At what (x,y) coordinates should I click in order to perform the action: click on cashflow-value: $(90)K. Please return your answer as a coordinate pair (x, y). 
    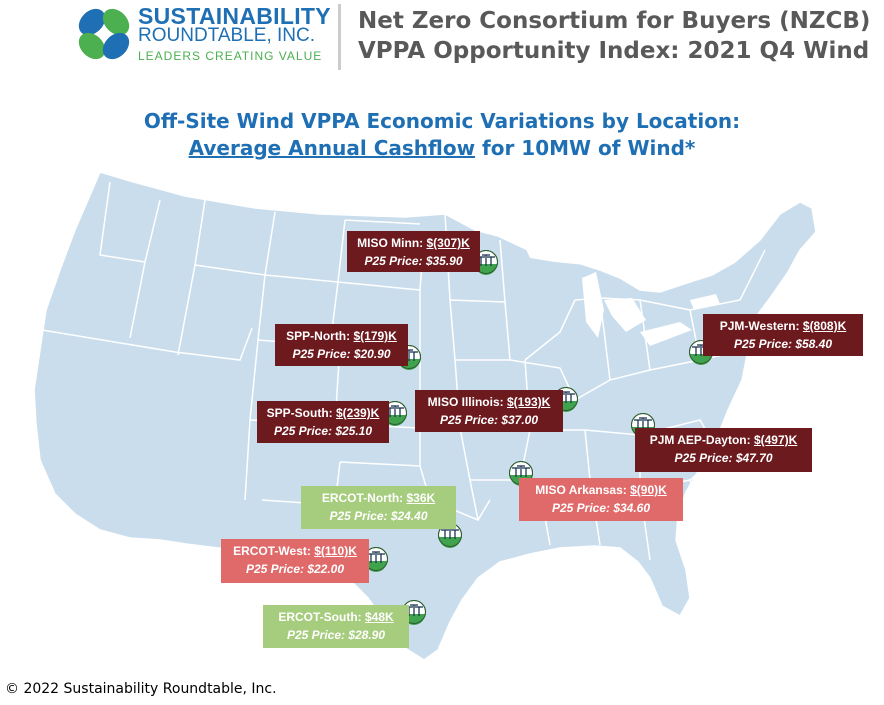
    Looking at the image, I should click on (648, 490).